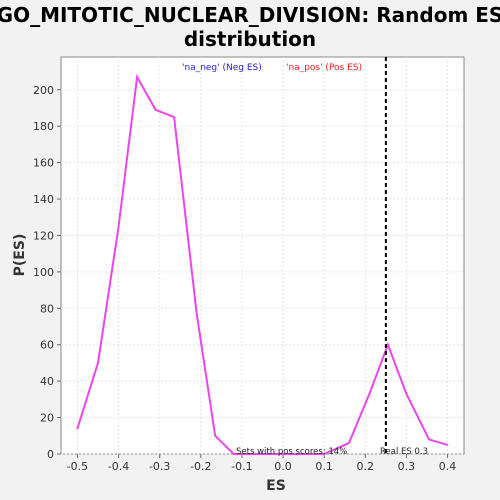 This screenshot has width=500, height=500. I want to click on real-es-annotation: Real ES 0.3, so click(404, 452).